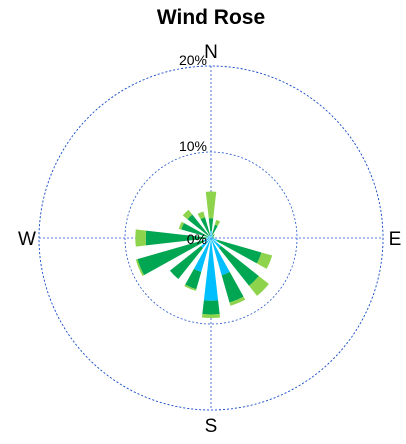 The image size is (406, 444). I want to click on radial-tick-label-2: 20%, so click(193, 60).